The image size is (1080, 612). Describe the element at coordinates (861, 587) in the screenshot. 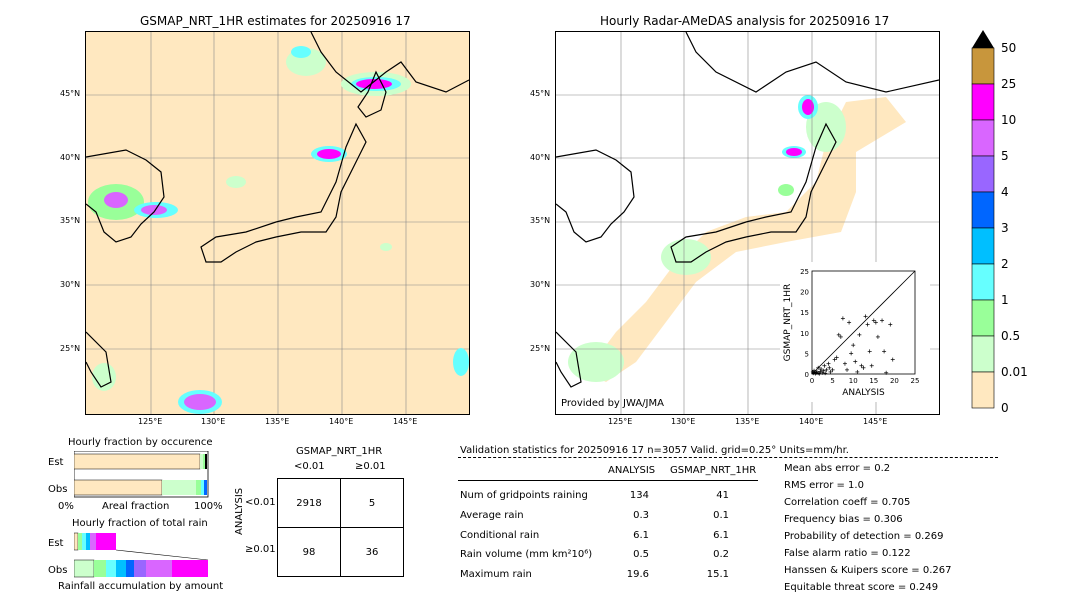

I see `score-7: Equitable threat score = 0.249` at that location.